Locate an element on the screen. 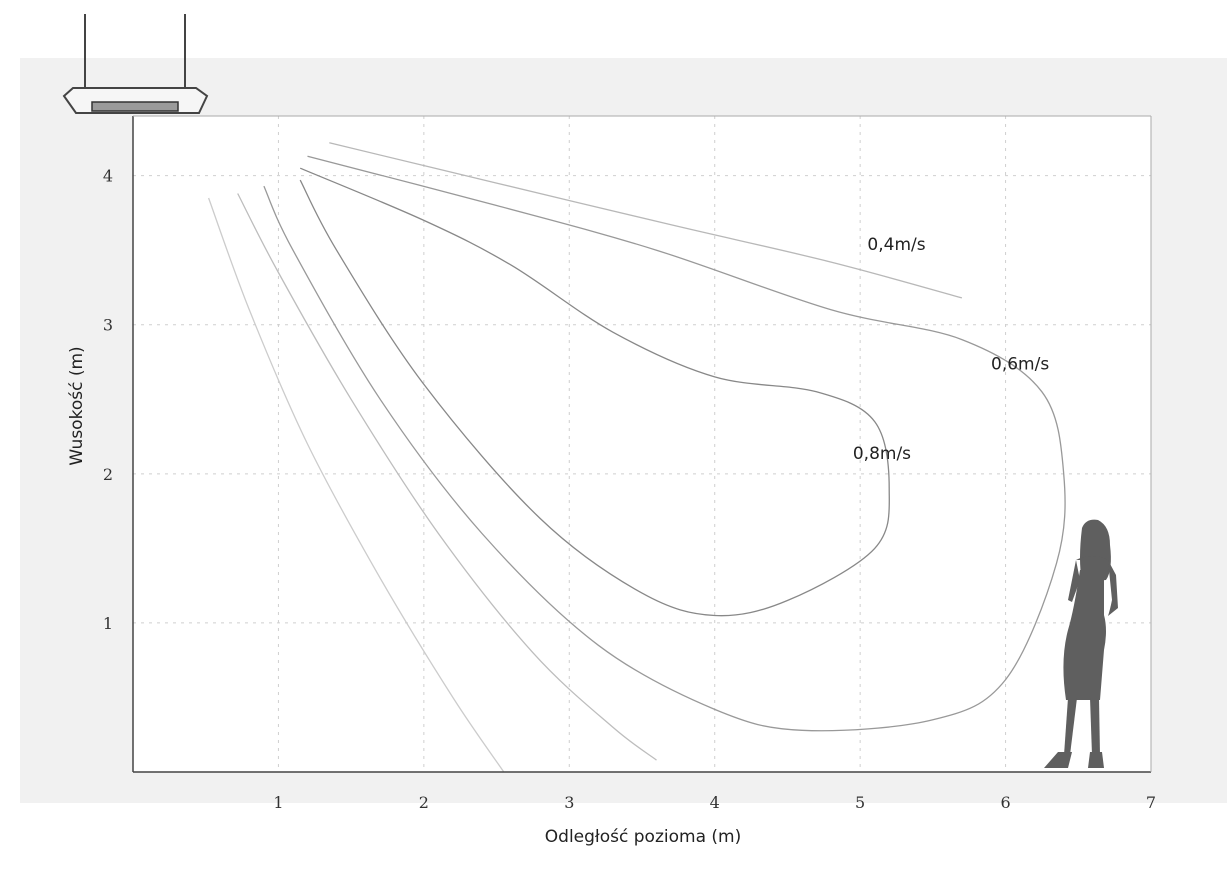 Image resolution: width=1227 pixels, height=869 pixels. curve-labels: 0,4m/s 0,6m/s 0,8m/s is located at coordinates (951, 349).